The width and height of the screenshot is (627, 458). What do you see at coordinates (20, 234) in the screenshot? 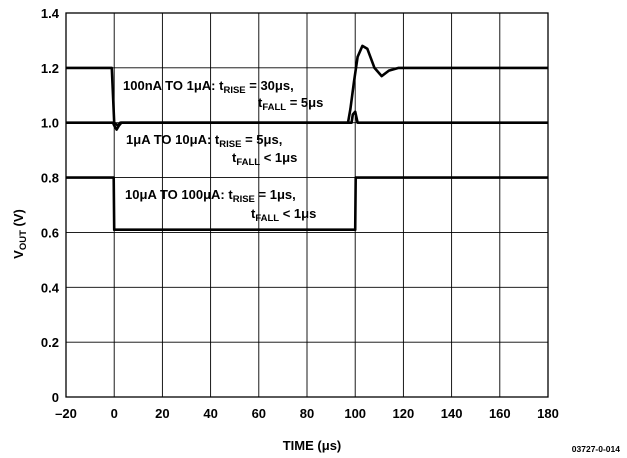
I see `y-axis-label: VOUT (V)` at bounding box center [20, 234].